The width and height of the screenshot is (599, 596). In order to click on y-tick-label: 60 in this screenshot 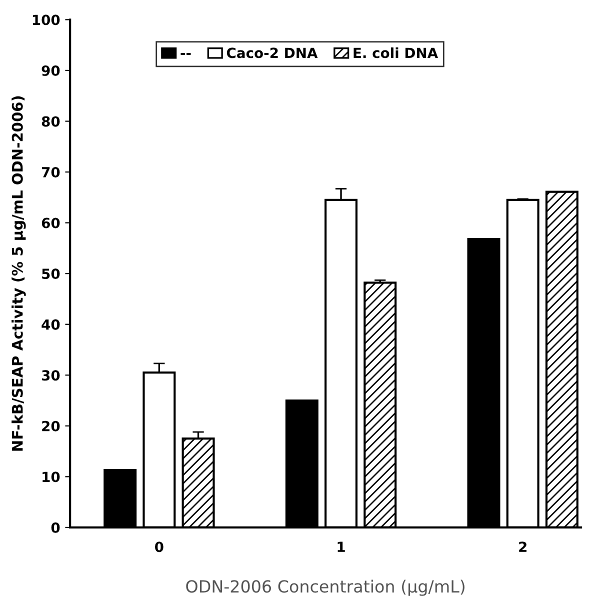, I will do `click(51, 223)`.